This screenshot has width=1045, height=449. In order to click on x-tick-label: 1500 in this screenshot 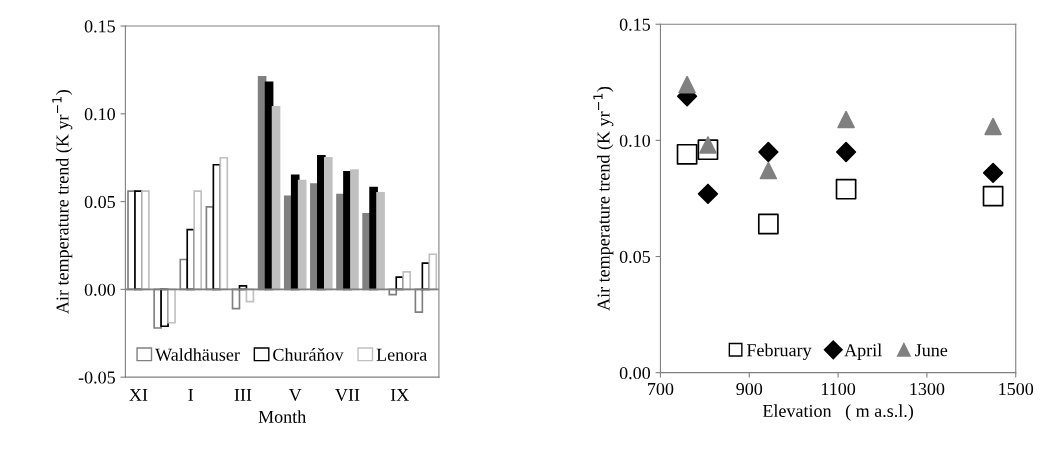, I will do `click(1016, 389)`.